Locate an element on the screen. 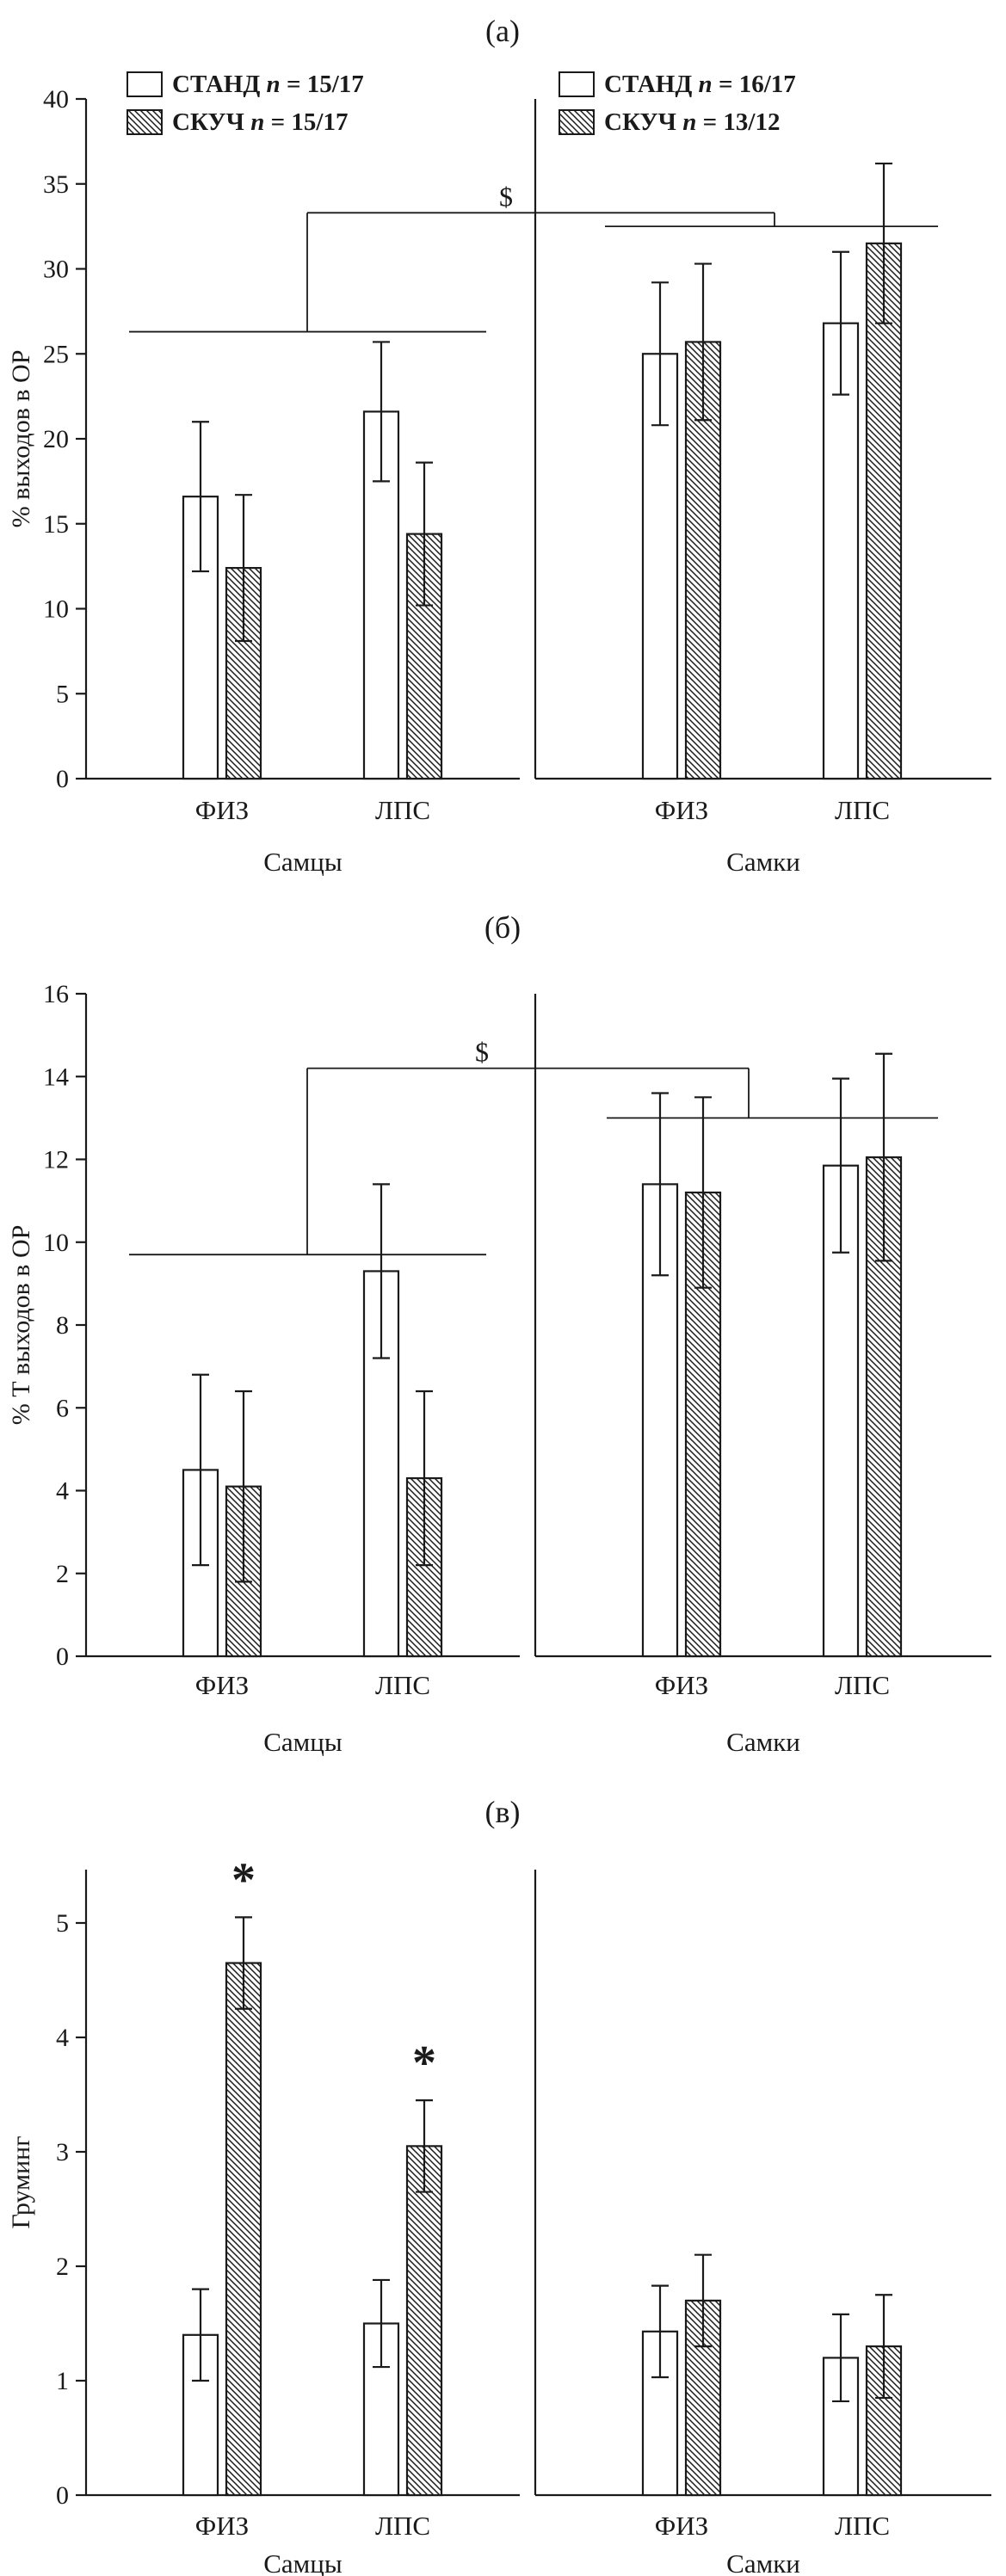 The width and height of the screenshot is (1006, 2576). y-tick-label: 30 is located at coordinates (56, 270).